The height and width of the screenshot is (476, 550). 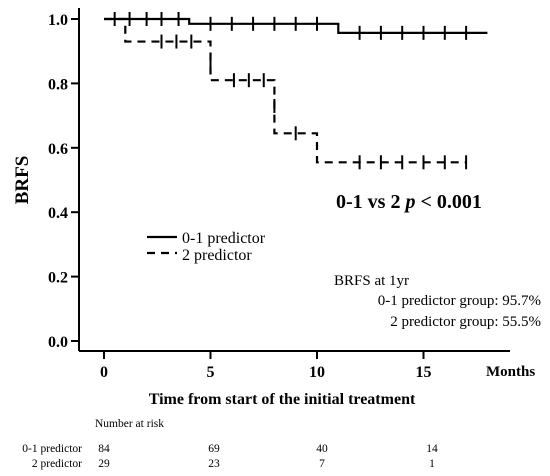 I want to click on legend: 0-1 predictor 2 predictor, so click(x=206, y=247).